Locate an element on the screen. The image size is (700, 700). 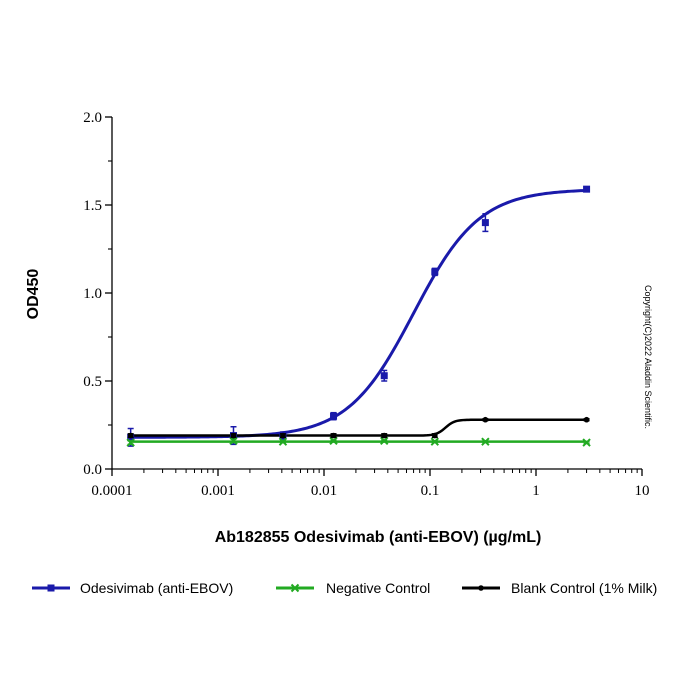
y-axis-title: OD450 is located at coordinates (33, 294).